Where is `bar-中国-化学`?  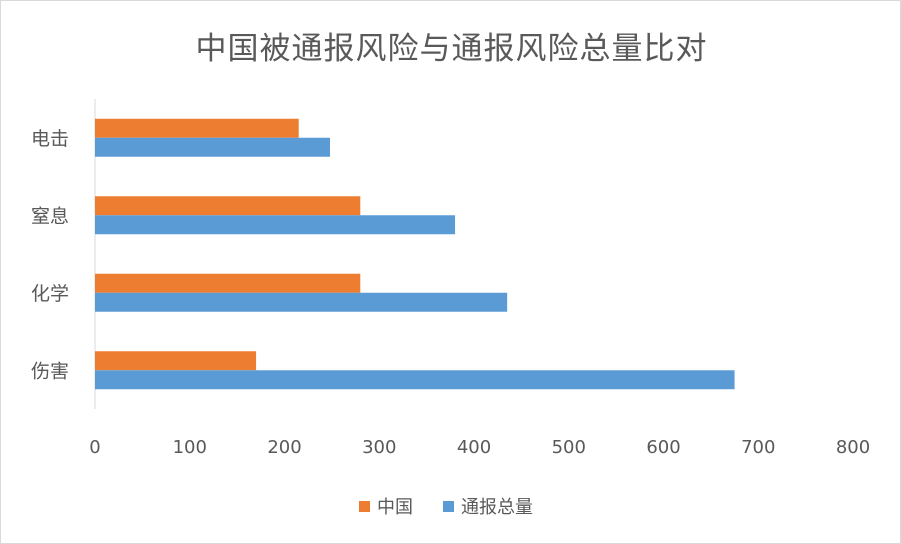
bar-中国-化学 is located at coordinates (228, 283).